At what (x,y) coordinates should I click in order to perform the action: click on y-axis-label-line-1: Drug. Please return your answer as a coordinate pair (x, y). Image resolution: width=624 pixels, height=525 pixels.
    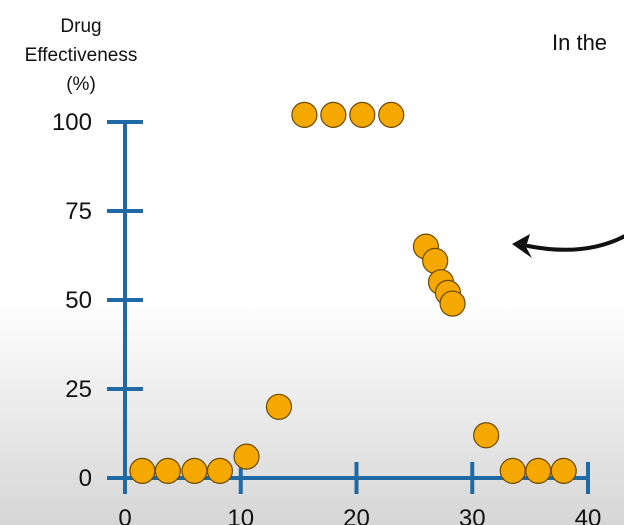
    Looking at the image, I should click on (81, 26).